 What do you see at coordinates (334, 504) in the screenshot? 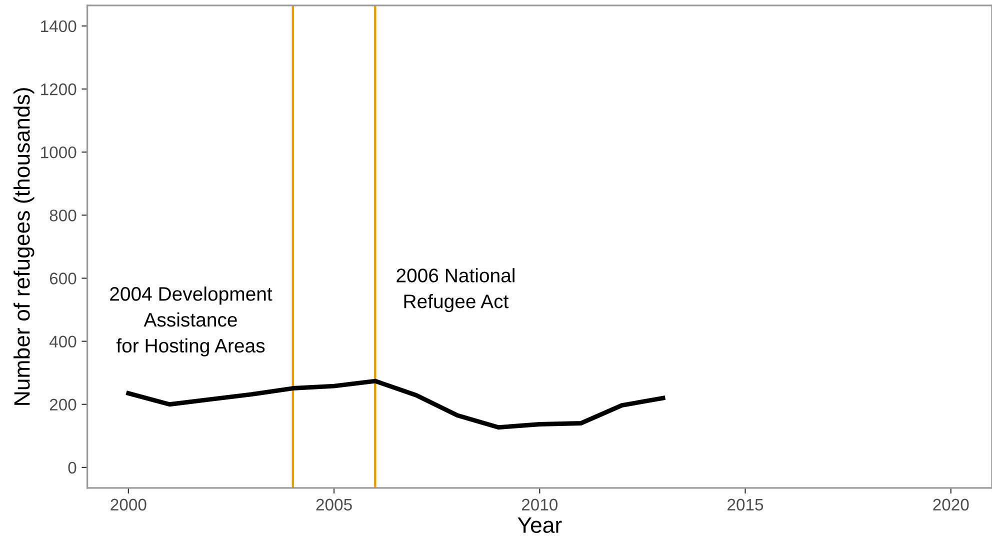
I see `x-tick-label: 2005` at bounding box center [334, 504].